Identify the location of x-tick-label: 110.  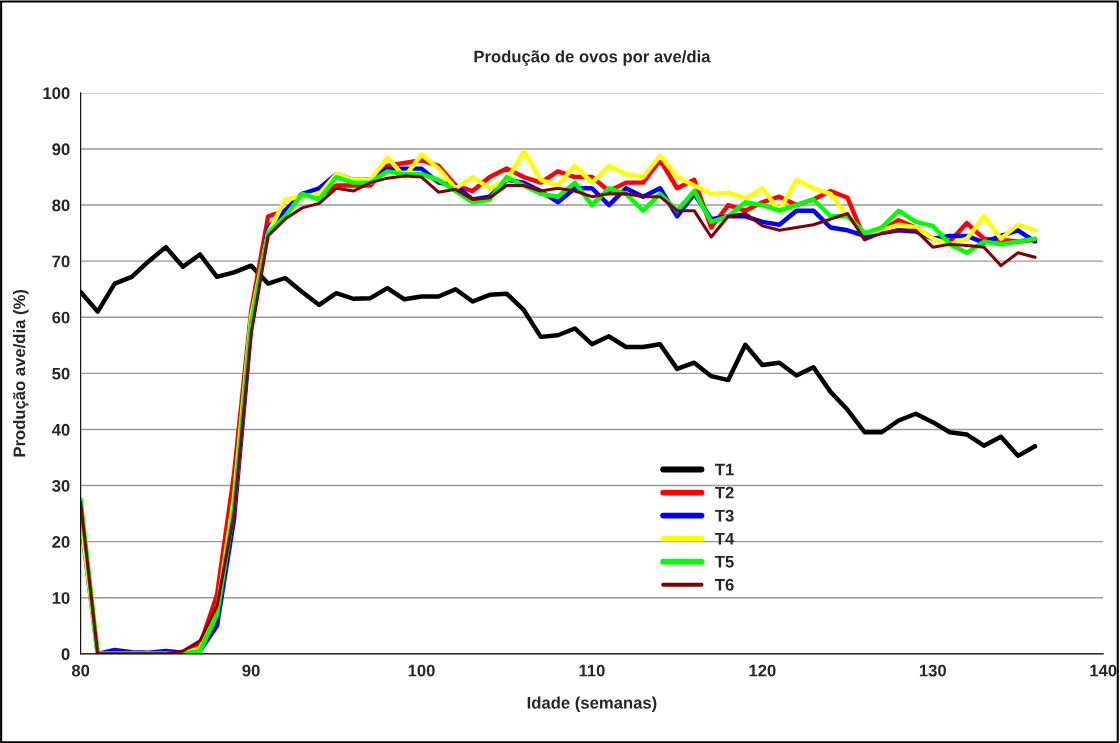
(592, 670).